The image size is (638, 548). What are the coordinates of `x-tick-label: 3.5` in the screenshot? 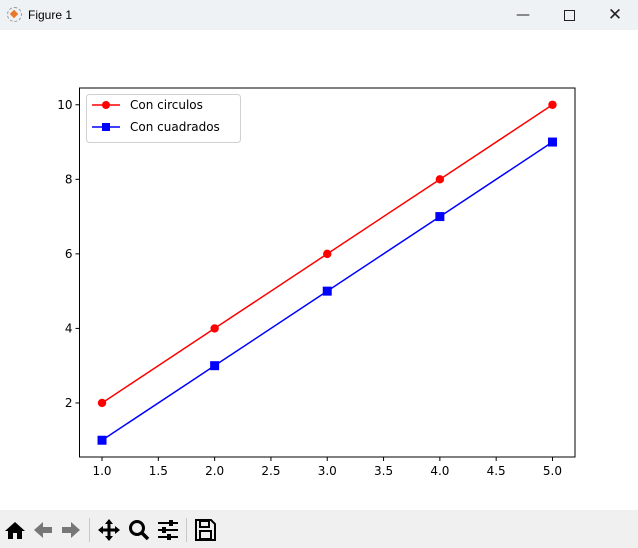 It's located at (383, 471).